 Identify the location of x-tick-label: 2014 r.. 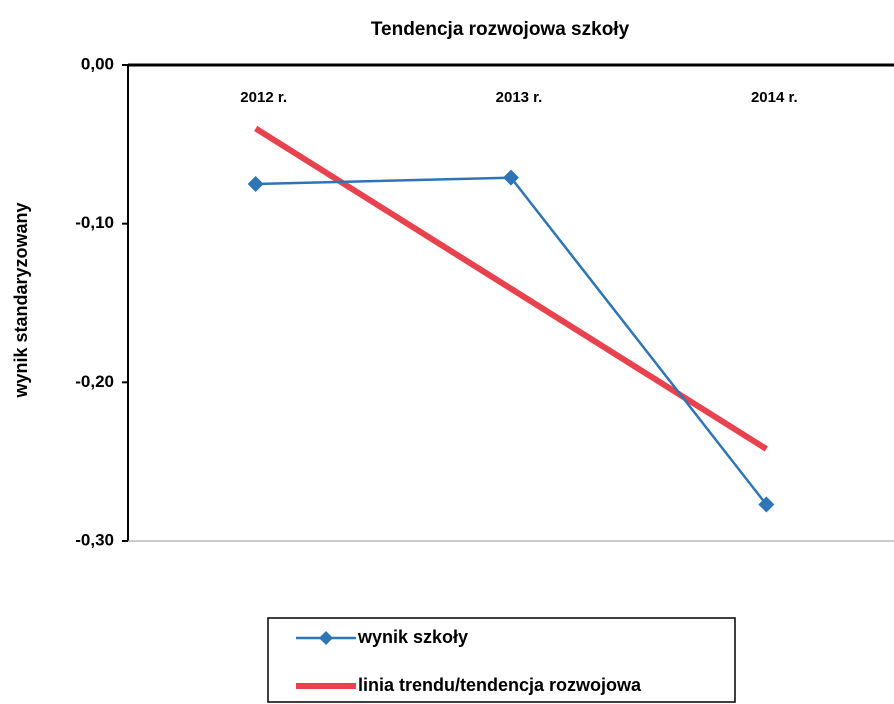
(774, 97).